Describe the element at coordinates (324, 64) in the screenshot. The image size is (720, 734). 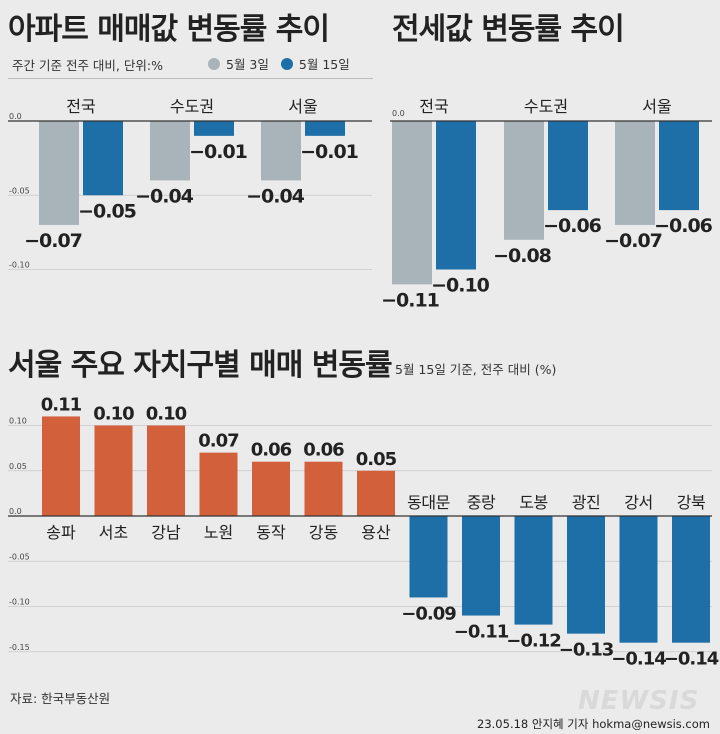
I see `legend-label-may15: 5월 15일` at that location.